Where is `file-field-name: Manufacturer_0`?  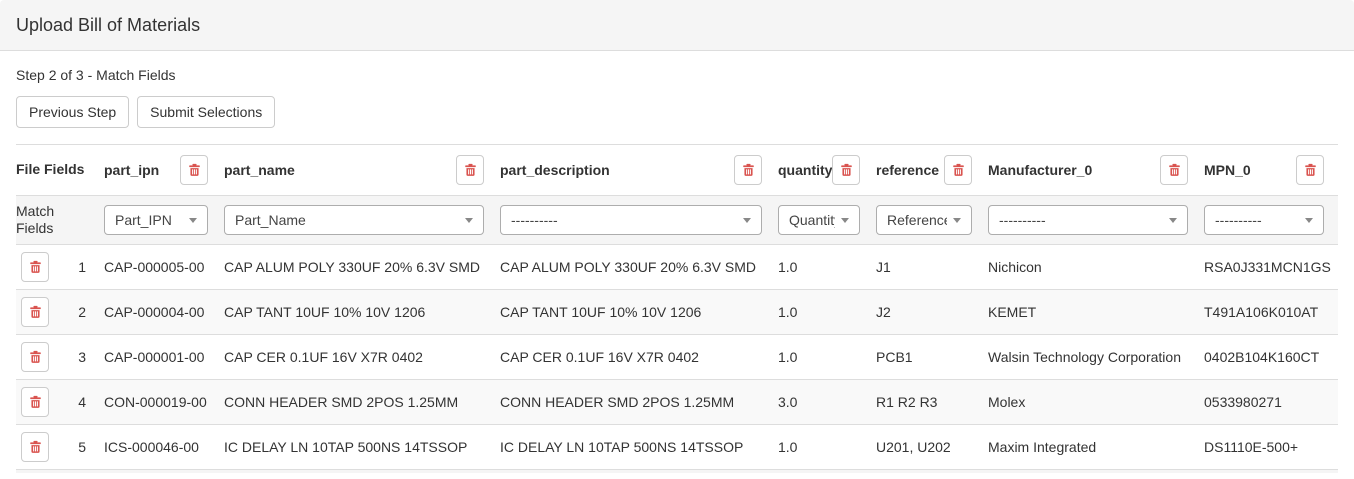 file-field-name: Manufacturer_0 is located at coordinates (1040, 170).